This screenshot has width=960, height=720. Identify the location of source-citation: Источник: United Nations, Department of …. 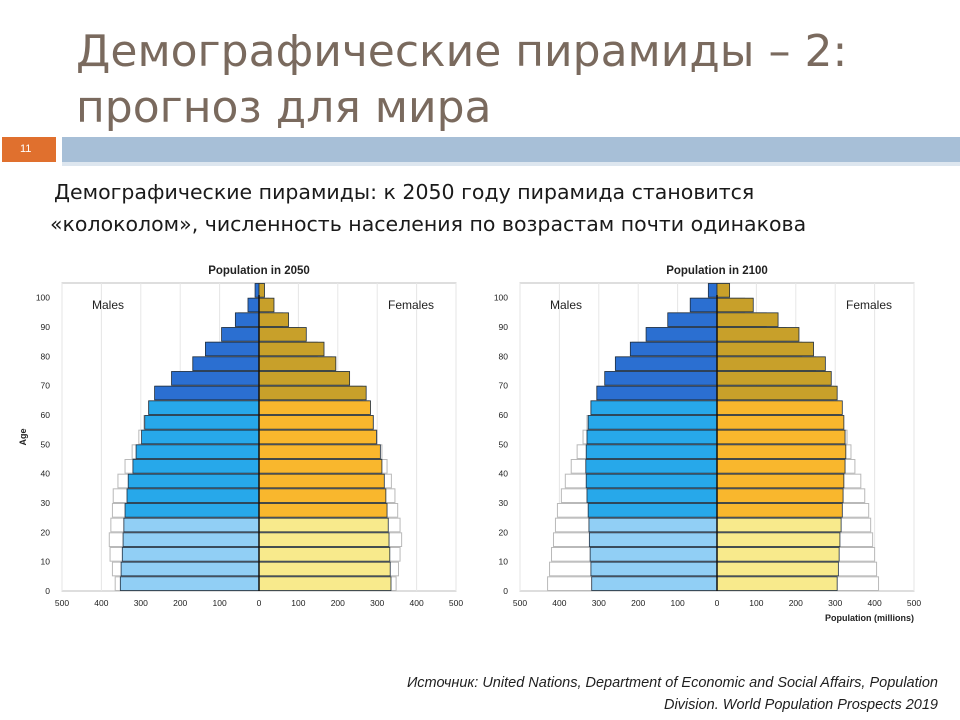
(588, 694).